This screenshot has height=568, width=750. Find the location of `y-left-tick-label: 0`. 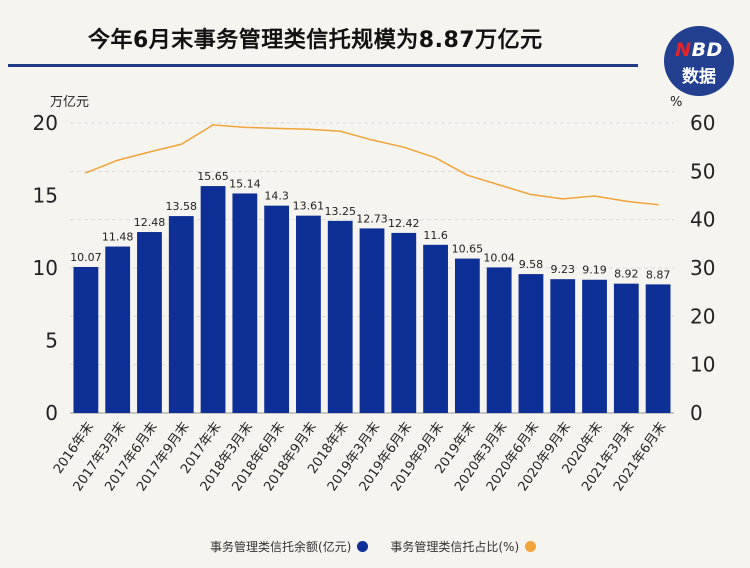

y-left-tick-label: 0 is located at coordinates (51, 413).